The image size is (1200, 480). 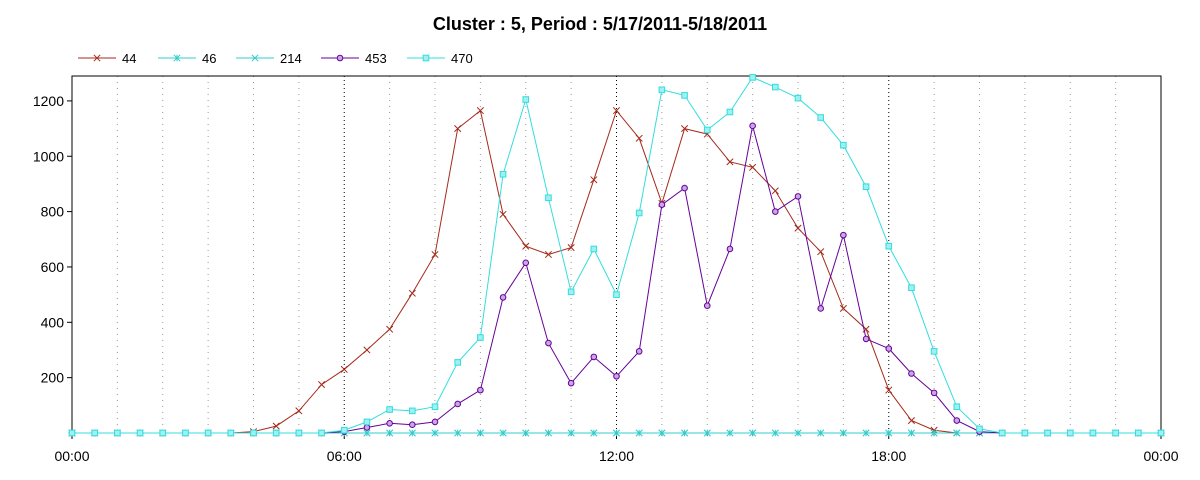 What do you see at coordinates (53, 322) in the screenshot?
I see `y-tick-label: 400` at bounding box center [53, 322].